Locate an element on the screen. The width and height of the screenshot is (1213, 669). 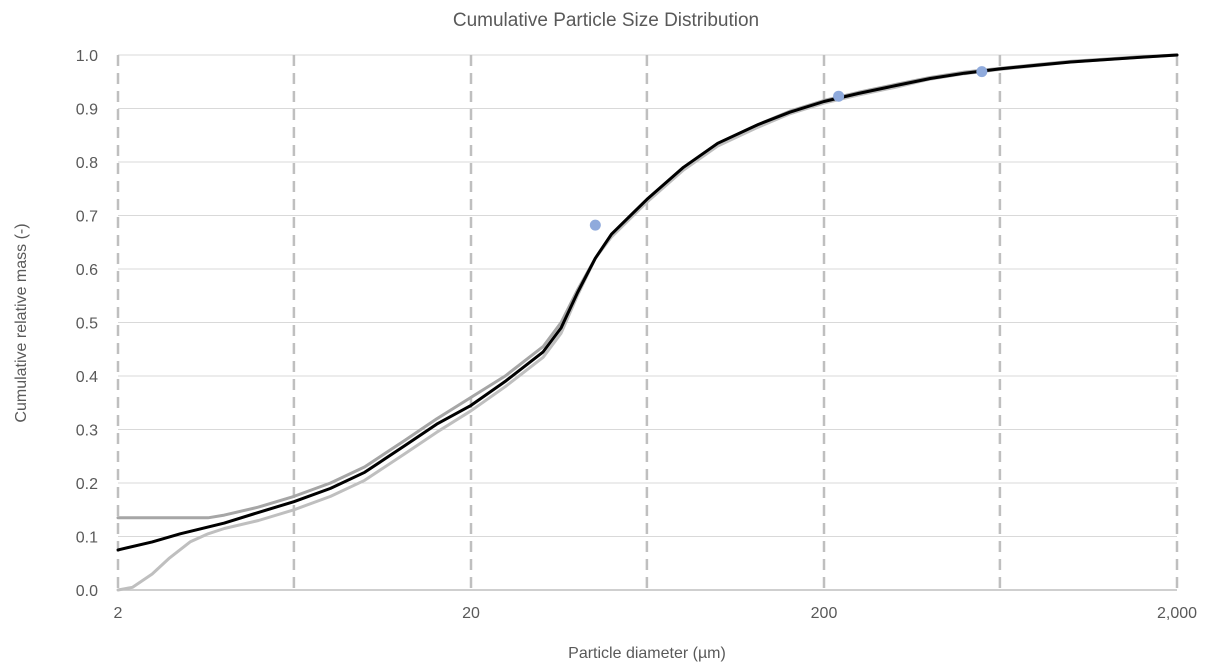
y-tick-label: 0.0 is located at coordinates (87, 591).